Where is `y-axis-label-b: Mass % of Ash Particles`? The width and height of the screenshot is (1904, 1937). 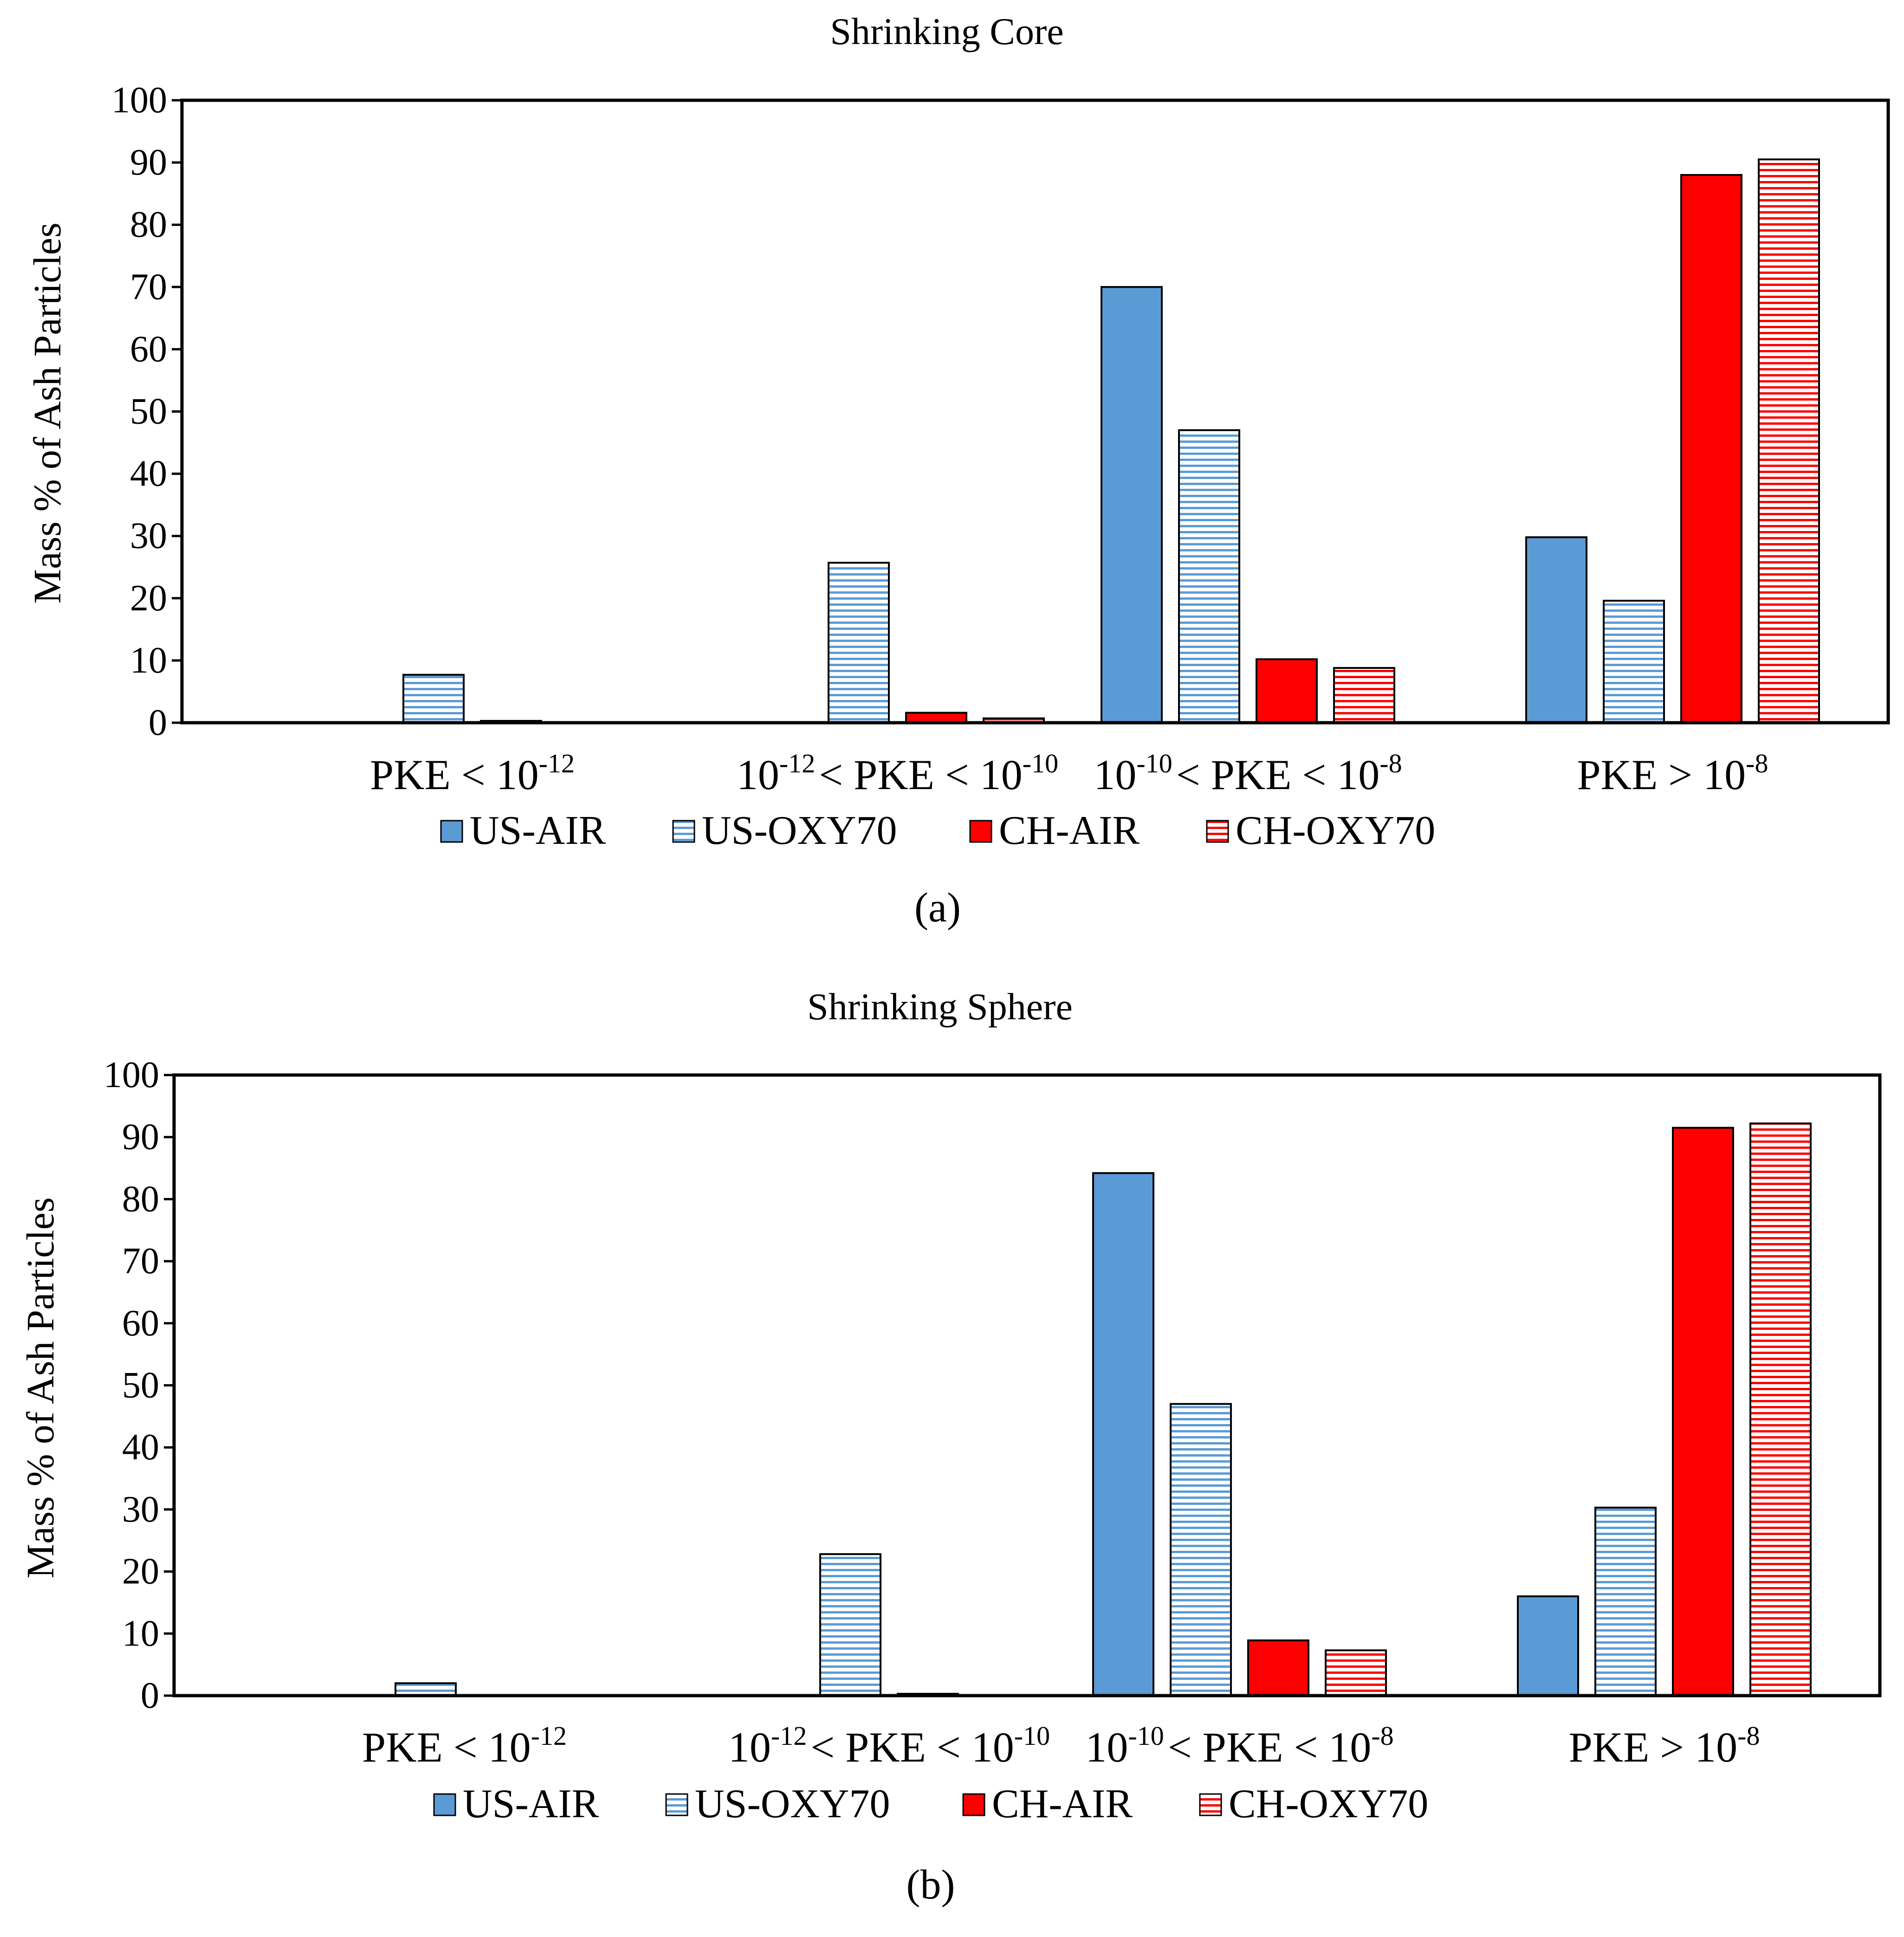 y-axis-label-b: Mass % of Ash Particles is located at coordinates (40, 1387).